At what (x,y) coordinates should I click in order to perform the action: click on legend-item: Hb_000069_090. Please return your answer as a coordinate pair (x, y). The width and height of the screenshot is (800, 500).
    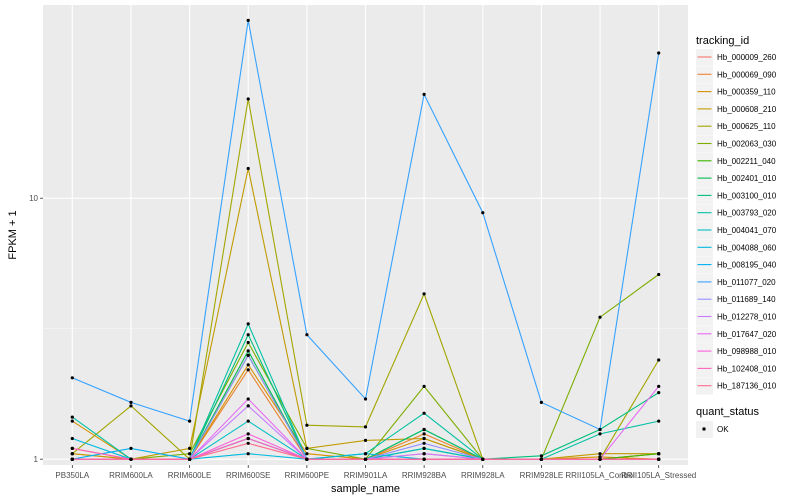
    Looking at the image, I should click on (747, 74).